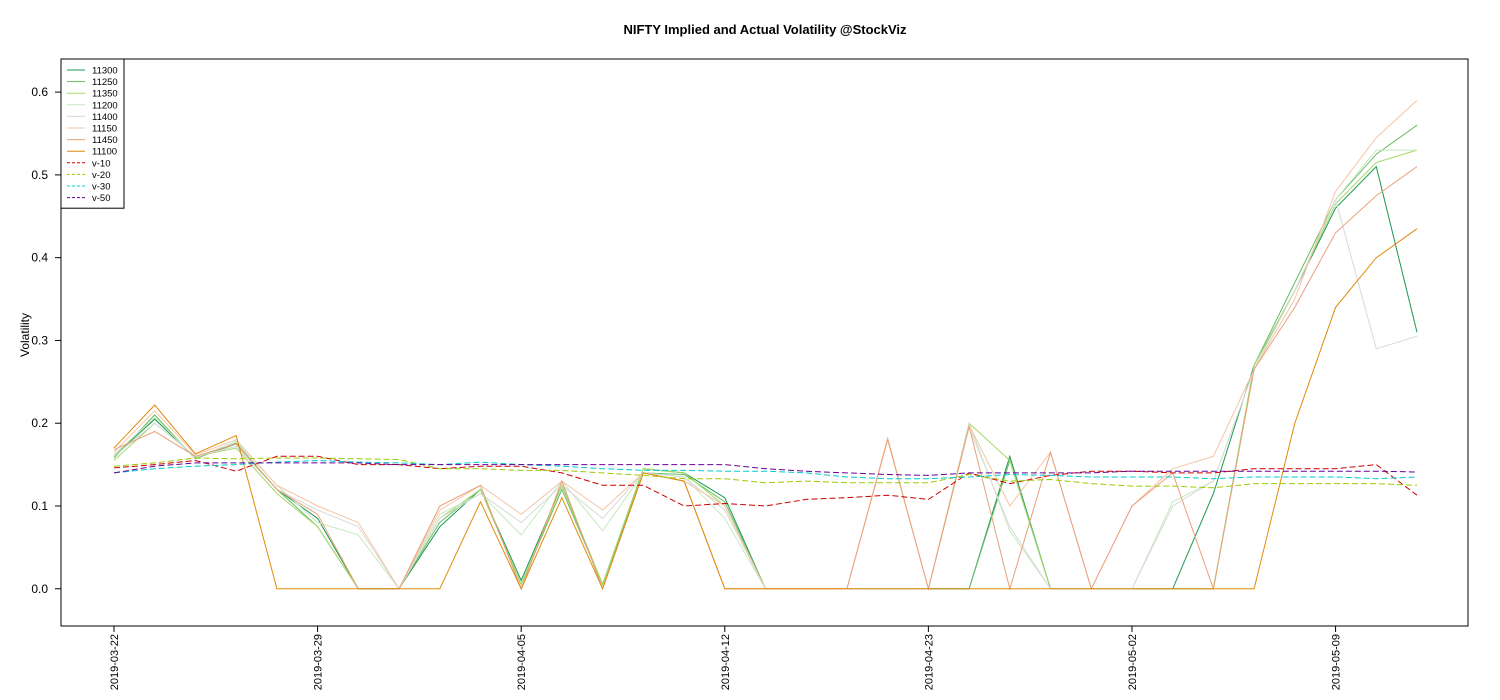 The height and width of the screenshot is (700, 1500). Describe the element at coordinates (115, 662) in the screenshot. I see `x-tick-label: 2019-03-22` at that location.